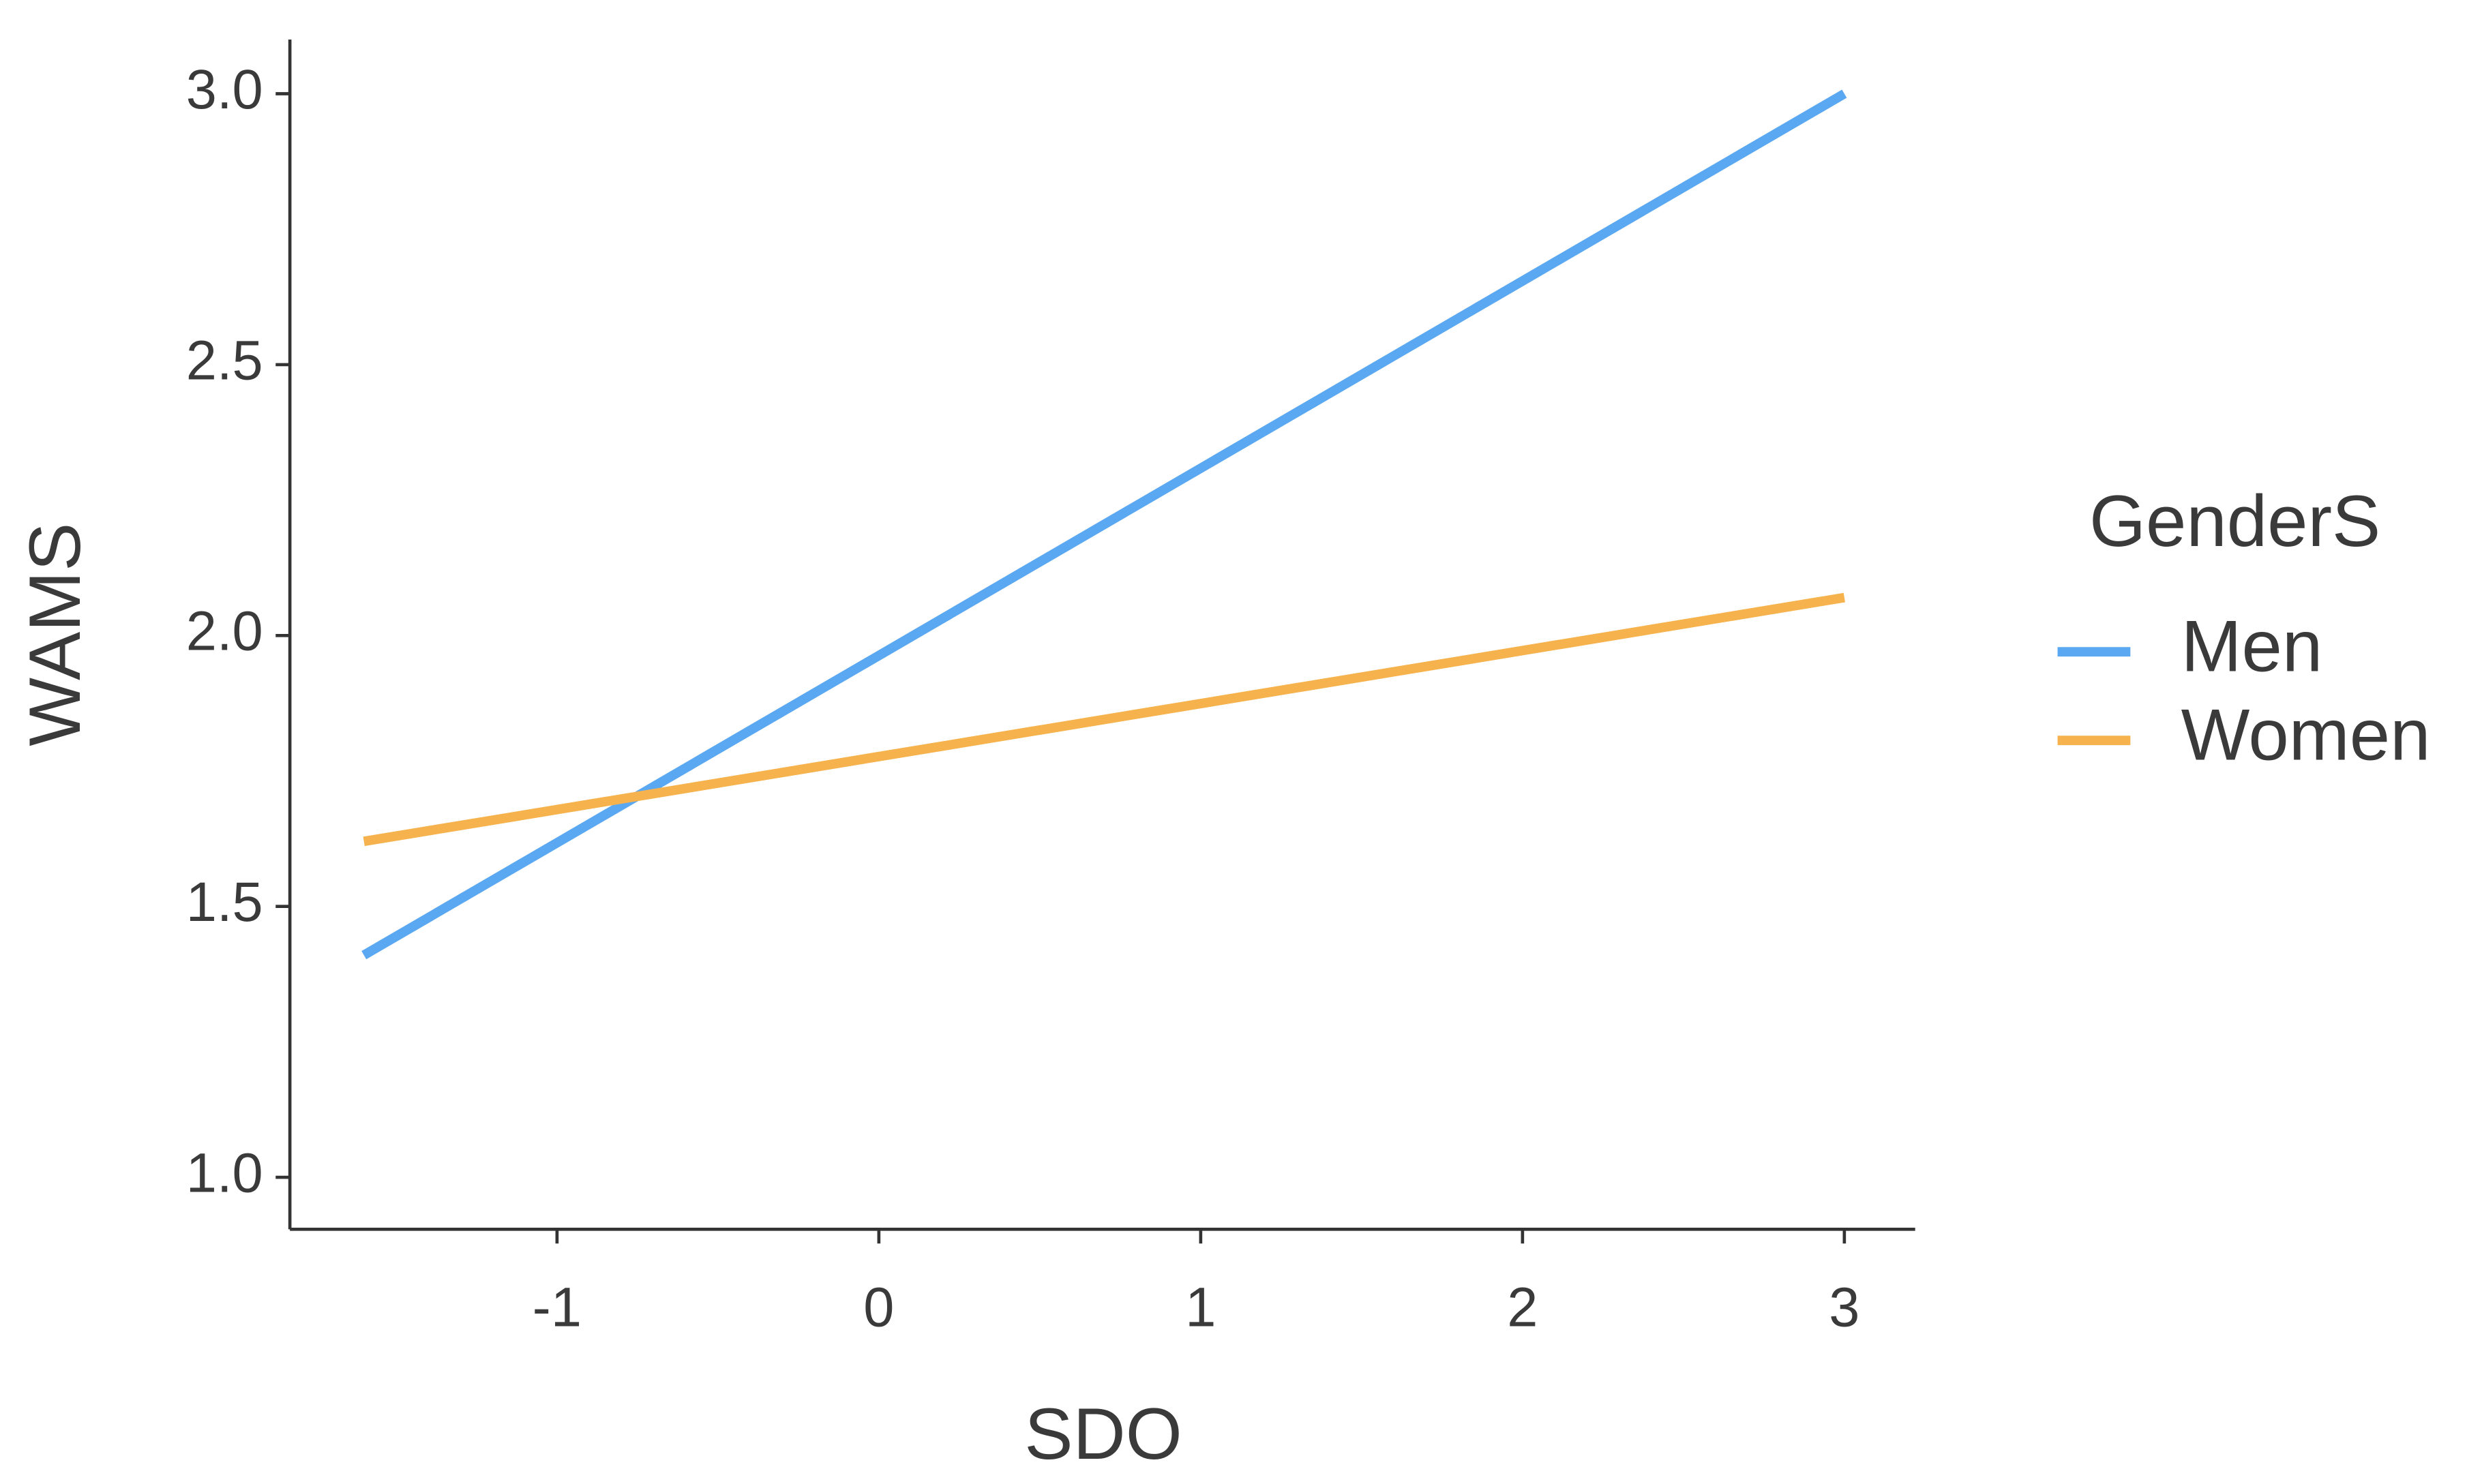 Image resolution: width=2482 pixels, height=1484 pixels. Describe the element at coordinates (2235, 521) in the screenshot. I see `legend-title: GenderS` at that location.